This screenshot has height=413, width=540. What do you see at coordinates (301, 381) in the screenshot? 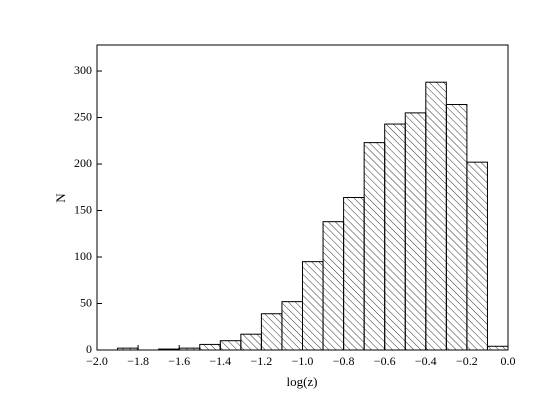
I see `x-axis-label: log(z)` at bounding box center [301, 381].